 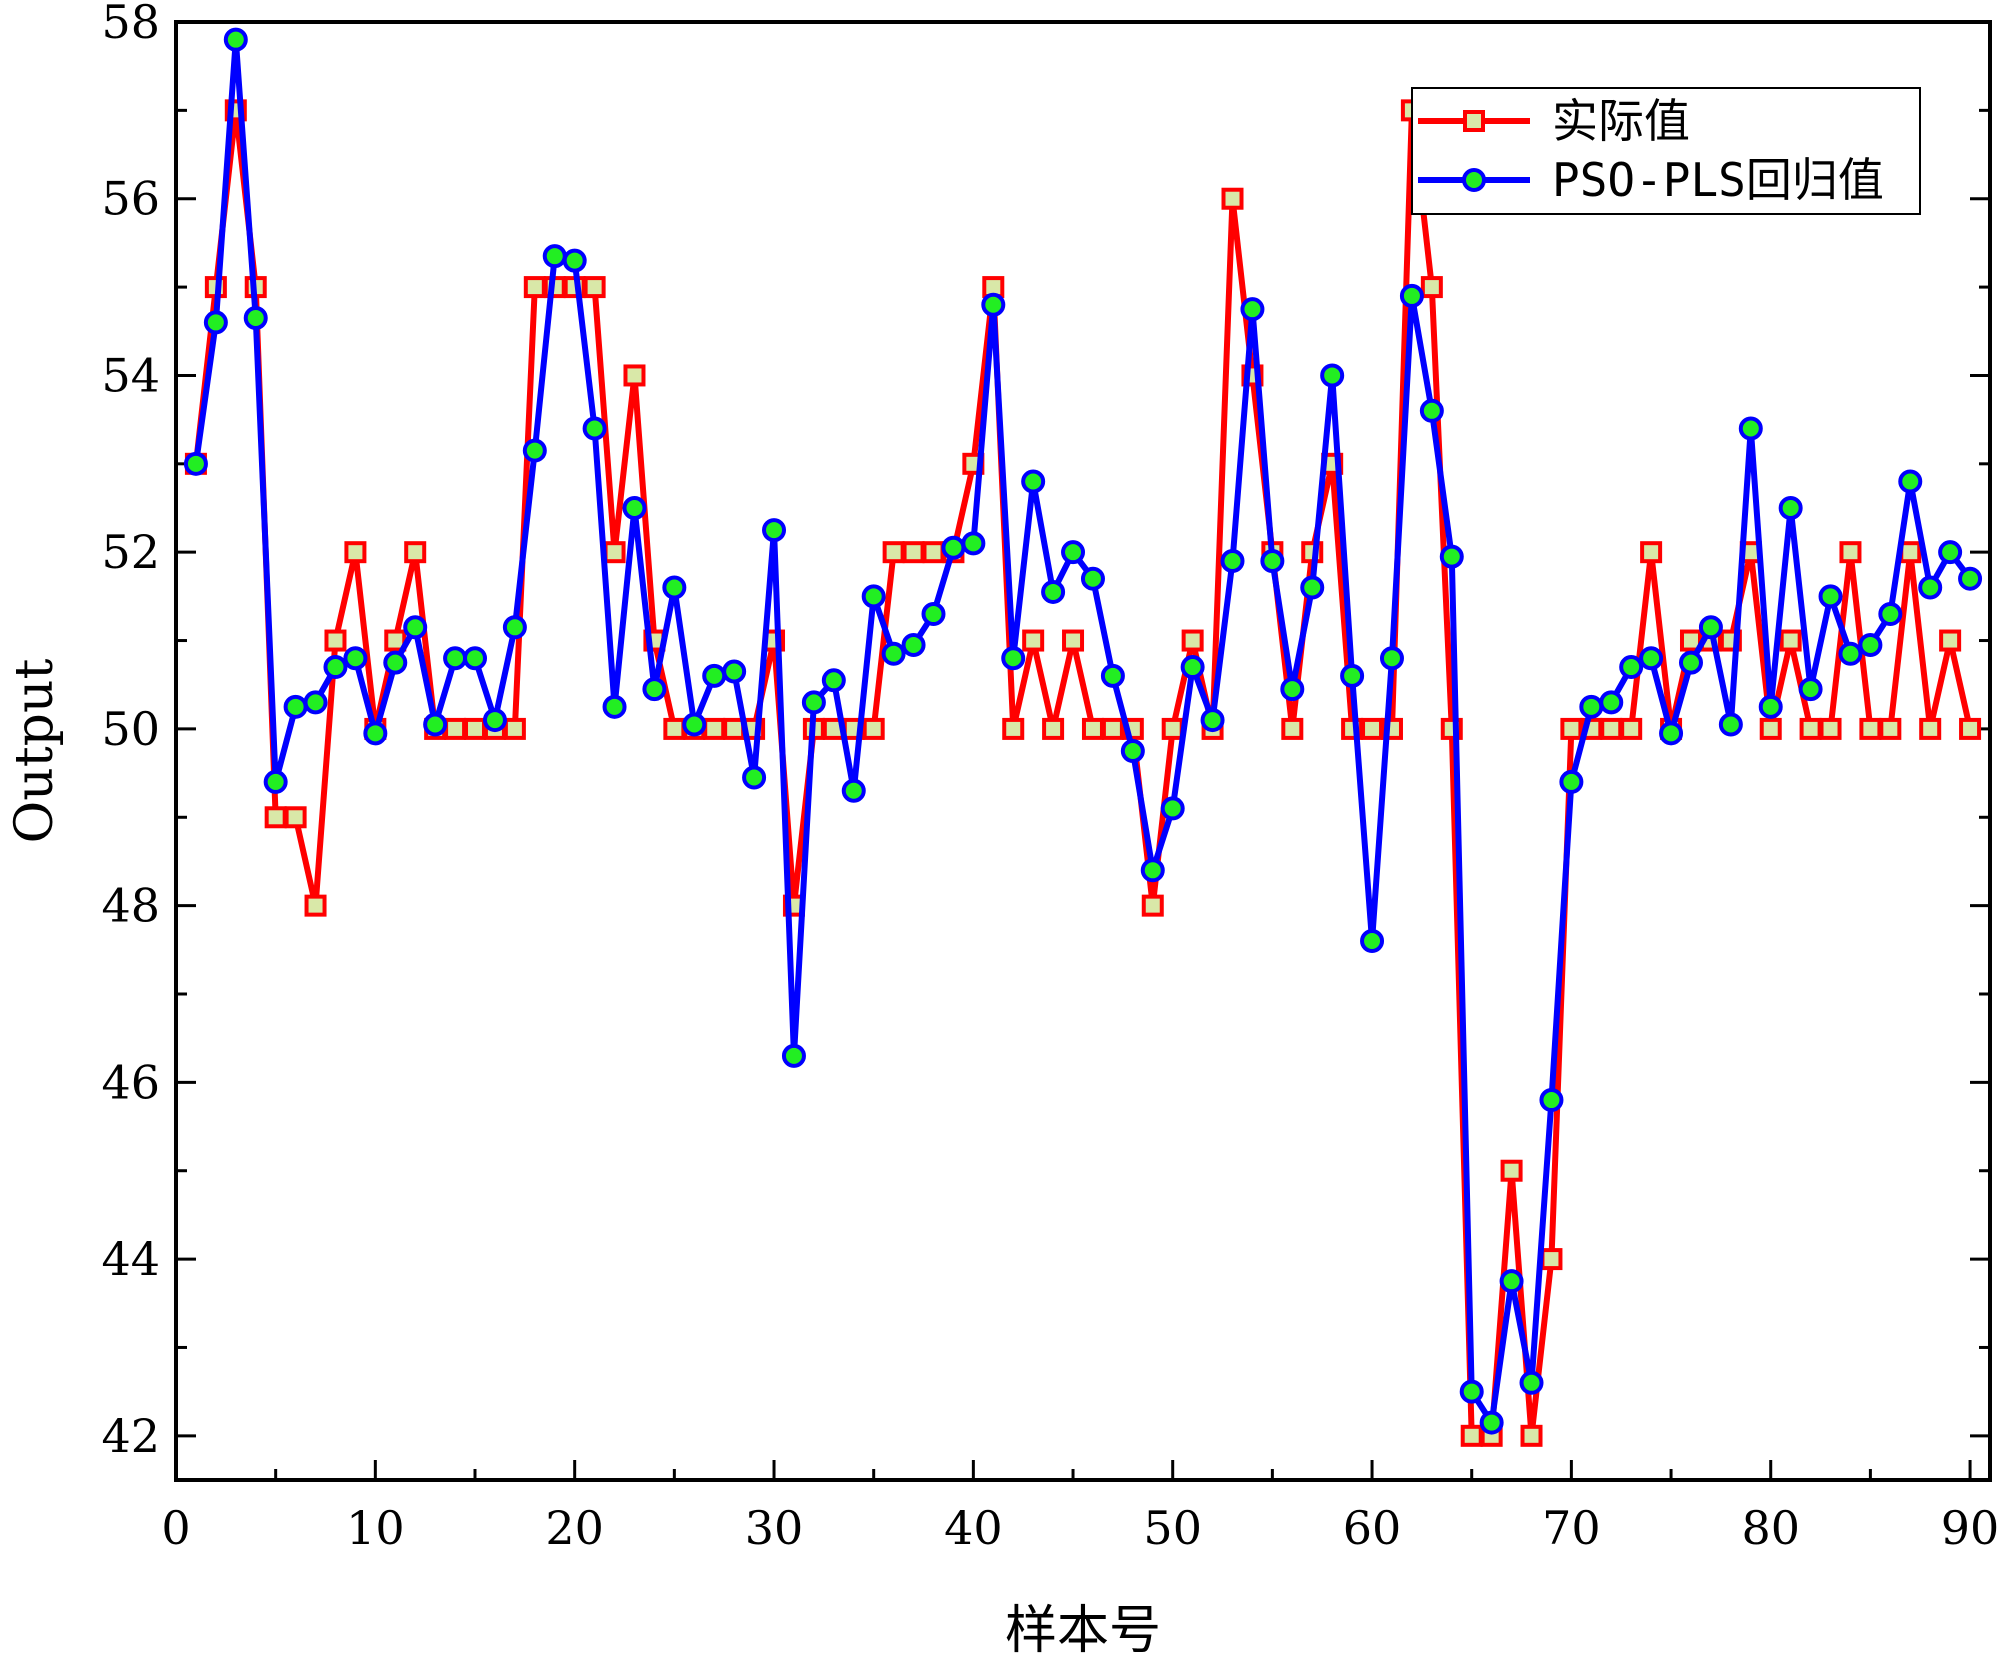 I want to click on legend: 实际值 PSO-PLS回归值, so click(x=1666, y=151).